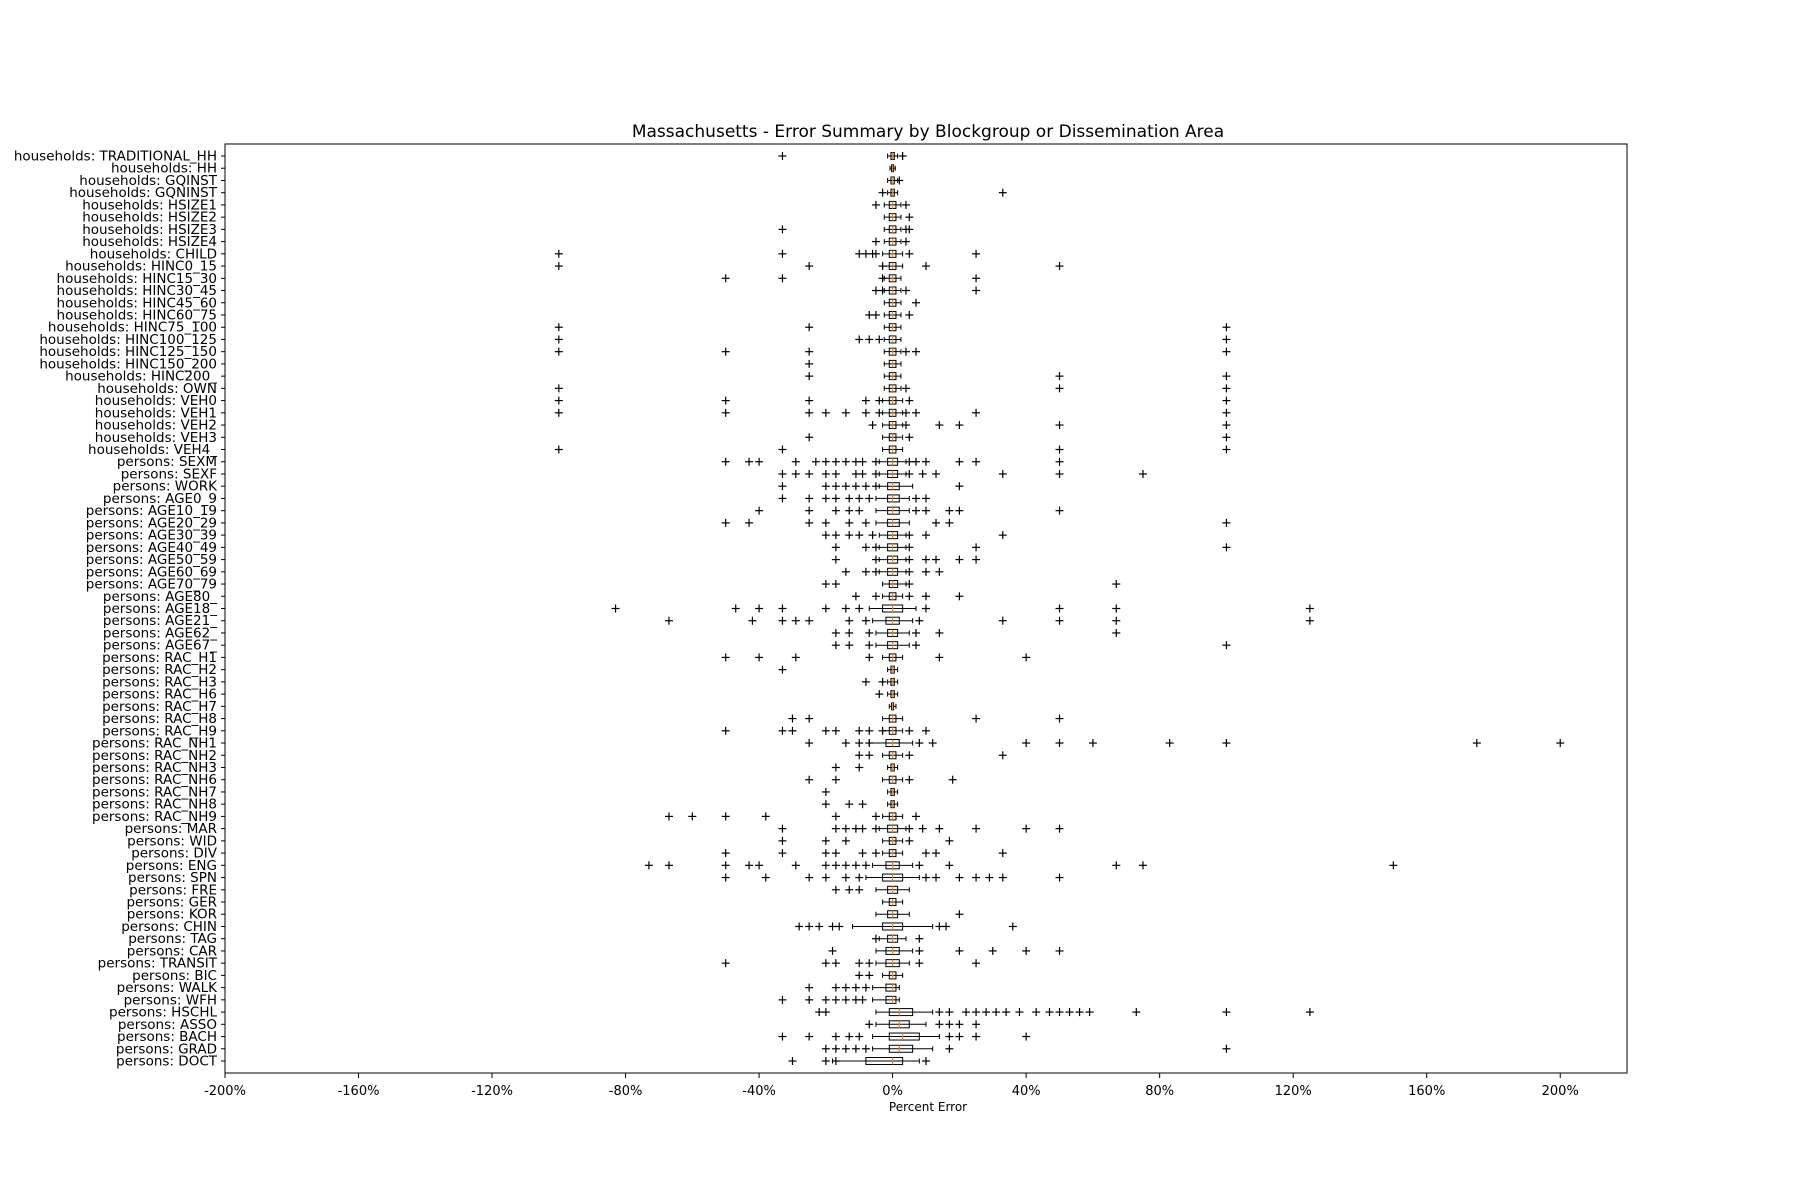  What do you see at coordinates (169, 474) in the screenshot?
I see `category-label: persons: SEXF` at bounding box center [169, 474].